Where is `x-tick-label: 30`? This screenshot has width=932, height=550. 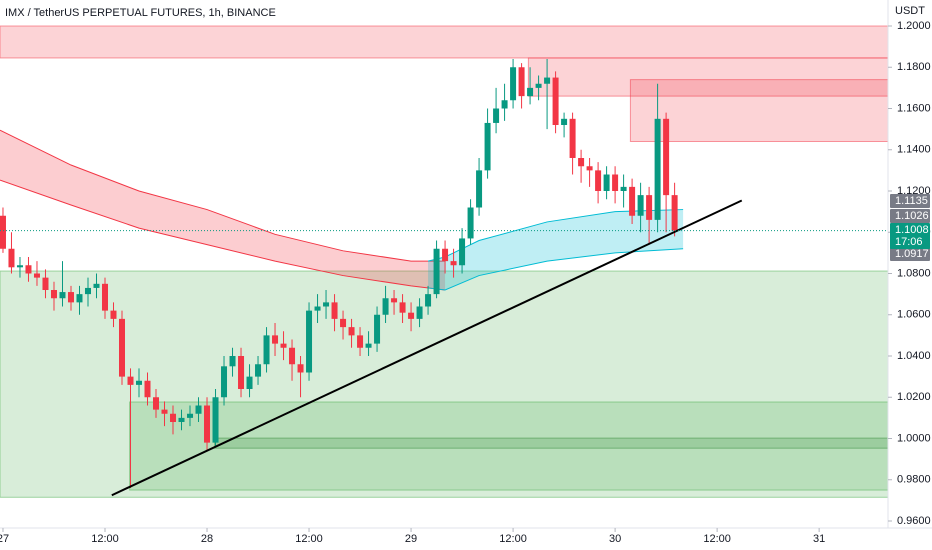
x-tick-label: 30 is located at coordinates (615, 539).